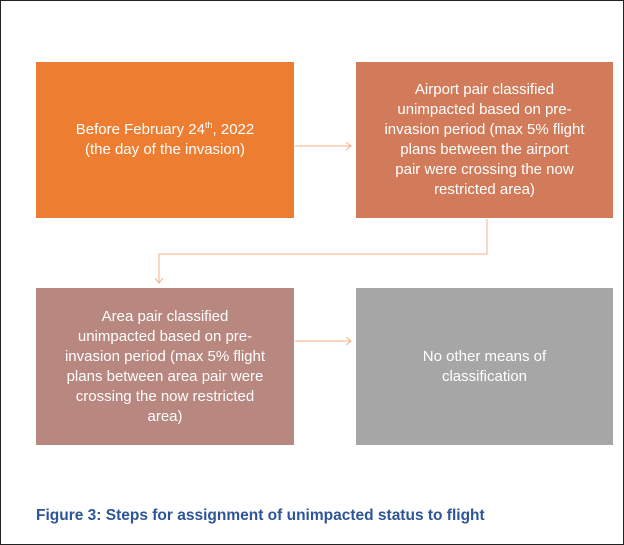 This screenshot has height=545, width=624. I want to click on step-text: crossing the now restricted, so click(165, 396).